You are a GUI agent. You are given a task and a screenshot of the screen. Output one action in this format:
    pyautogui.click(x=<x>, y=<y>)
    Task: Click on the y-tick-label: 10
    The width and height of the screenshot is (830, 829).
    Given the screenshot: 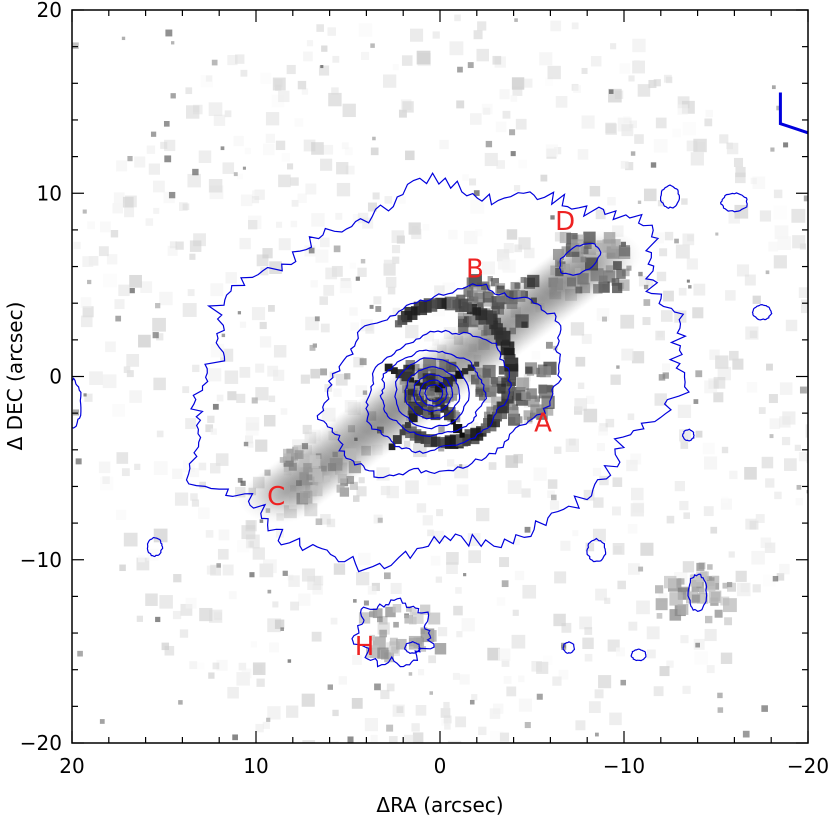 What is the action you would take?
    pyautogui.click(x=49, y=193)
    